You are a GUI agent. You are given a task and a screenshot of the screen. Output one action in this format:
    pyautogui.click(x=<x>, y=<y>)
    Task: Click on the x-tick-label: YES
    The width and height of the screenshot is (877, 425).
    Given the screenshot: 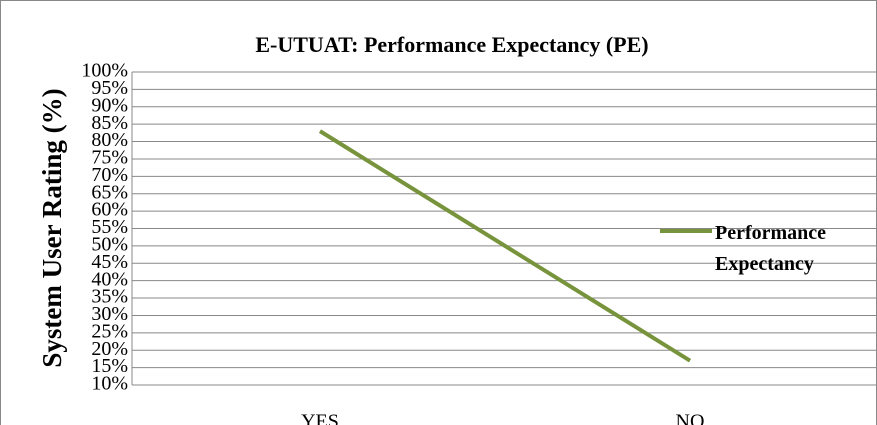 What is the action you would take?
    pyautogui.click(x=320, y=418)
    